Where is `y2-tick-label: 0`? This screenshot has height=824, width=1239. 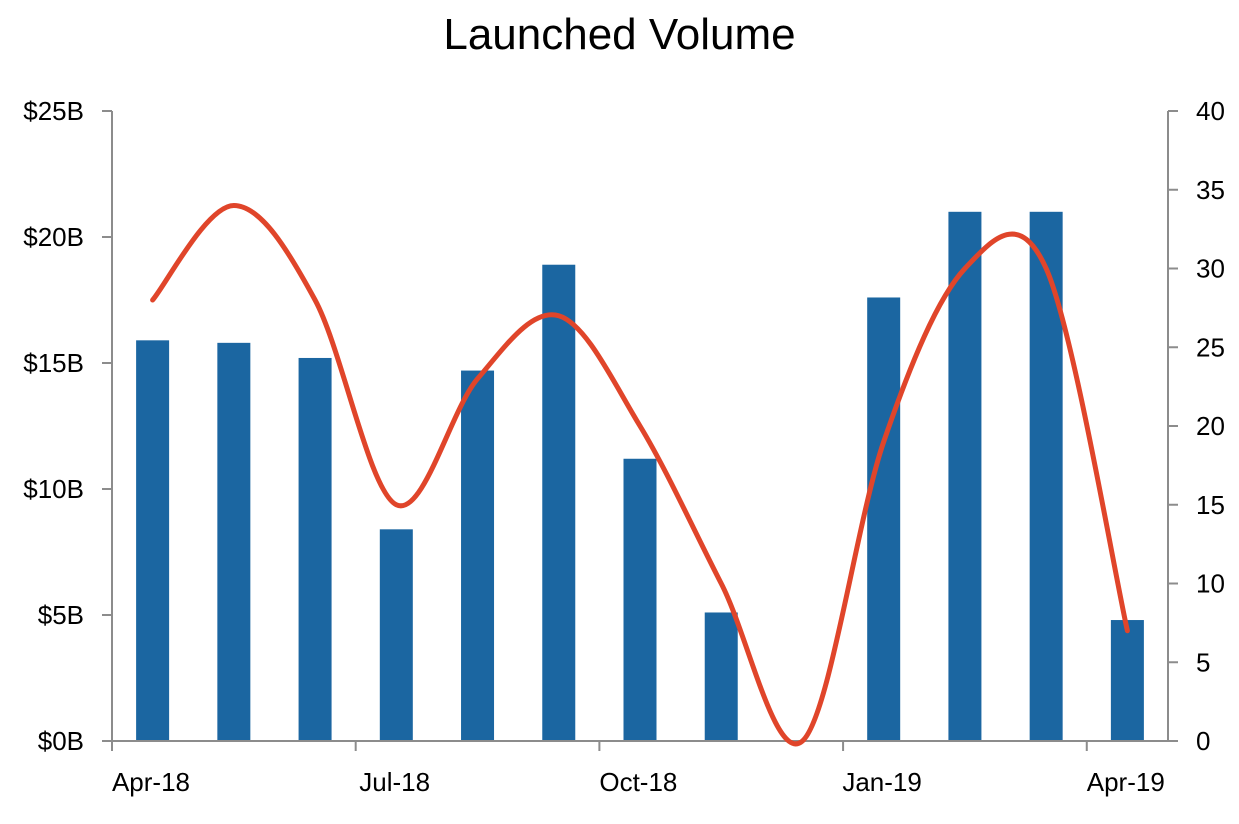 y2-tick-label: 0 is located at coordinates (1203, 741).